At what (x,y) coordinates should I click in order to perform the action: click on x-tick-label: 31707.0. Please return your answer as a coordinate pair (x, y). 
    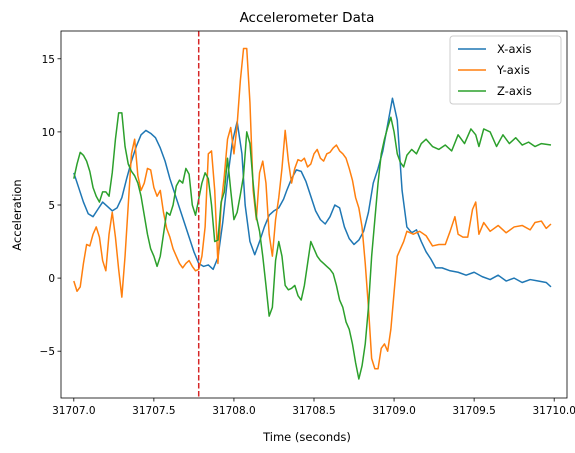
    Looking at the image, I should click on (73, 411).